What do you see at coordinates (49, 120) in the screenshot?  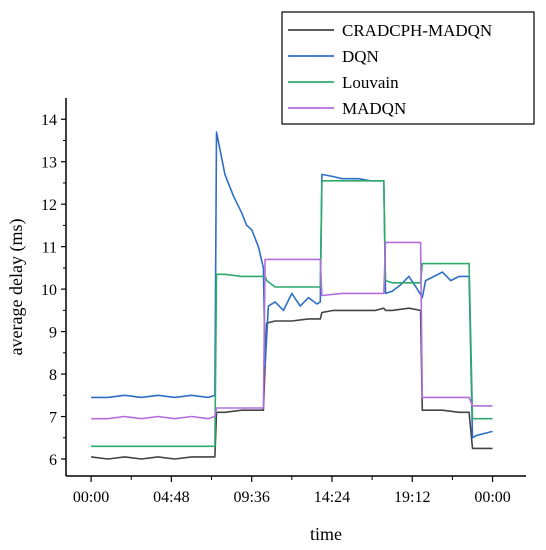 I see `y-tick-label-8: 14` at bounding box center [49, 120].